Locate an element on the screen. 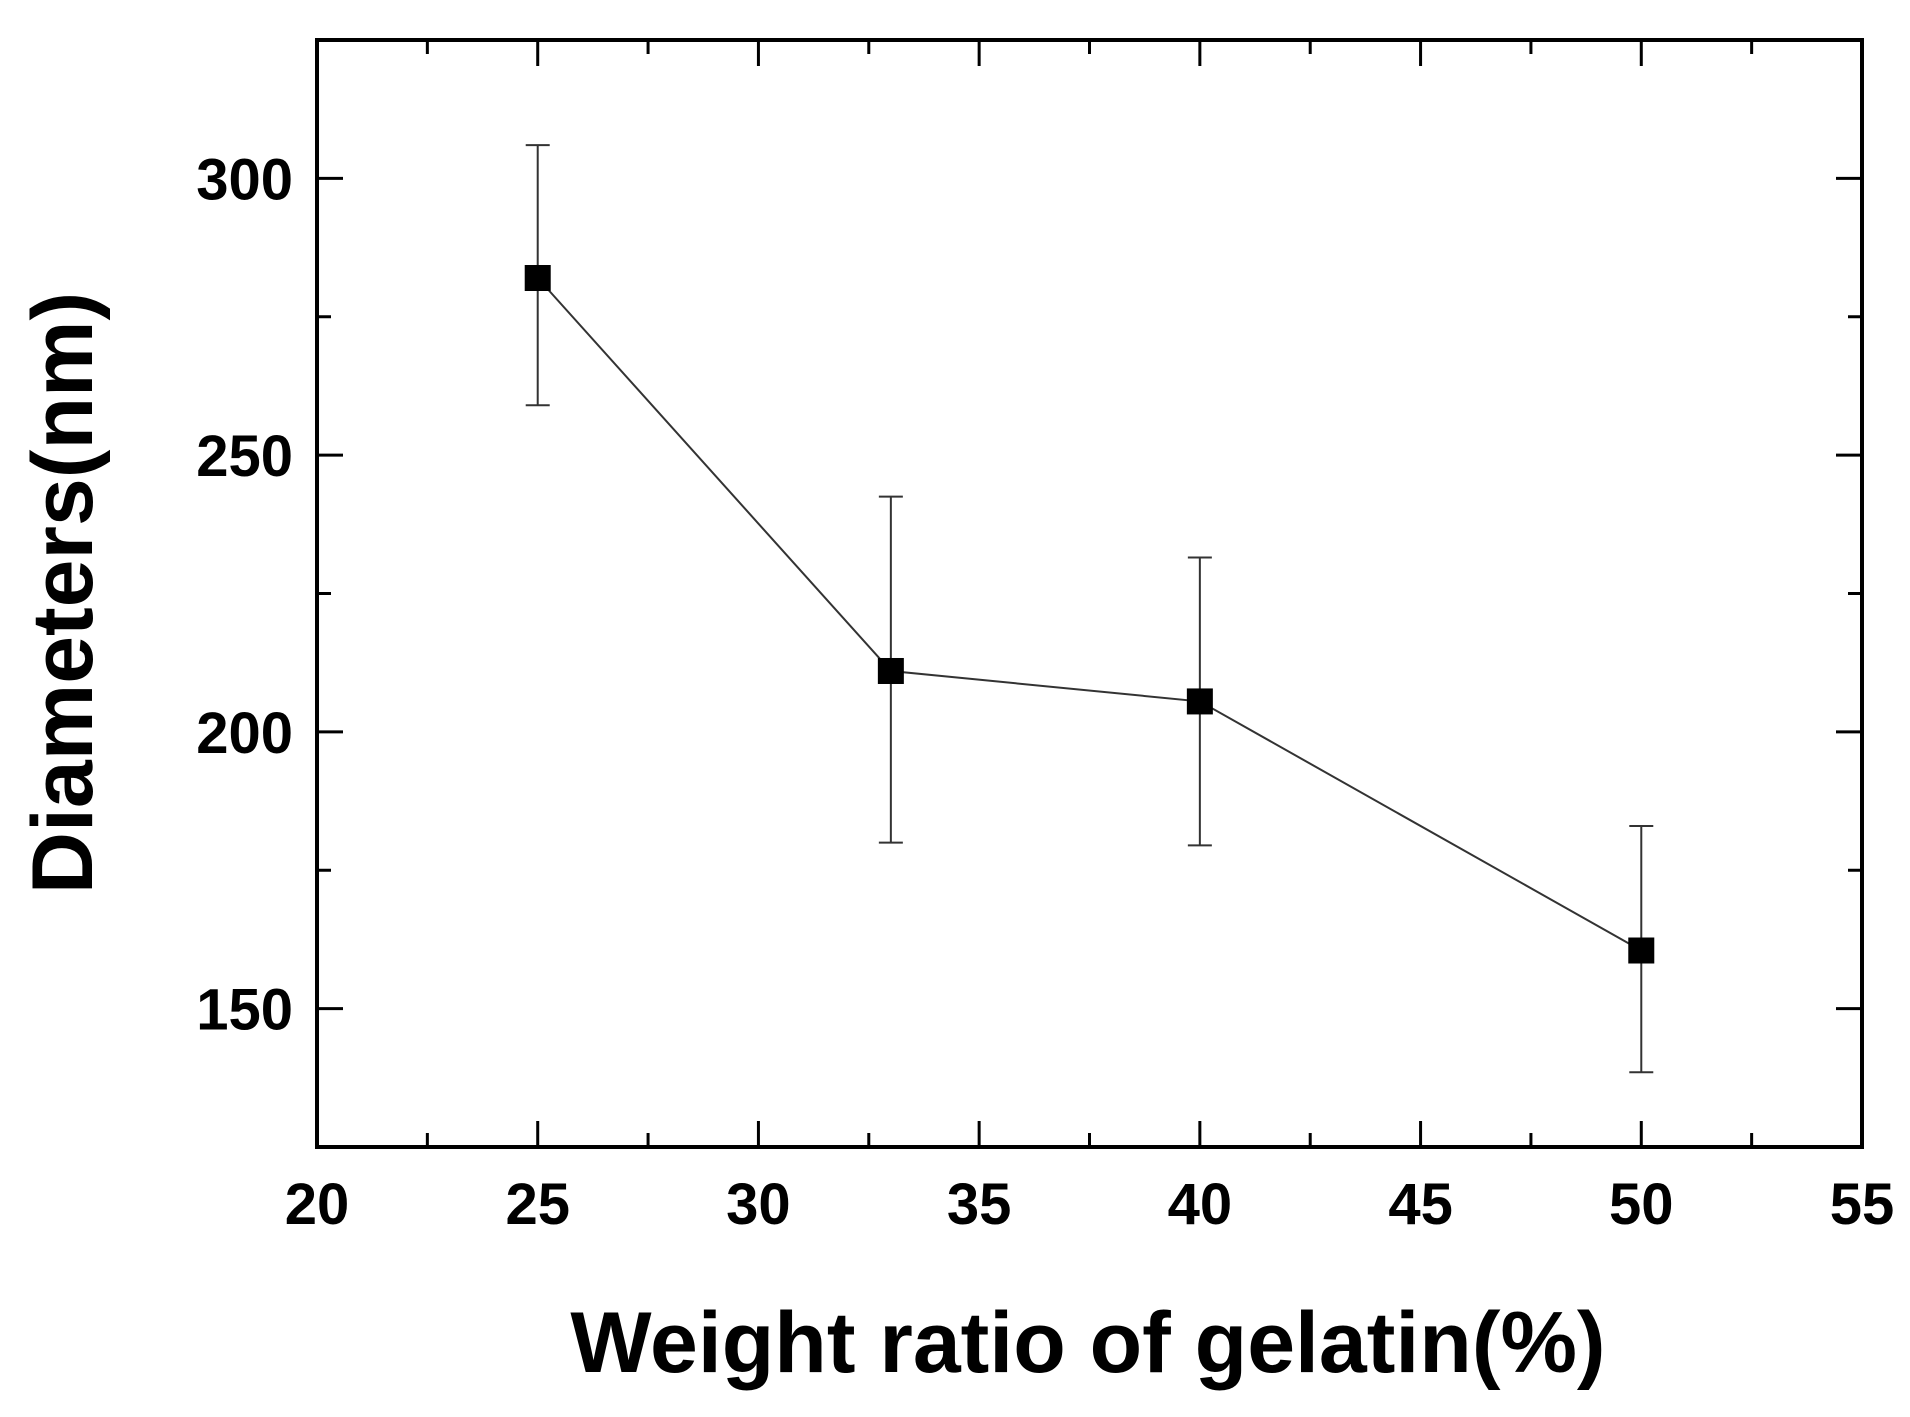 The height and width of the screenshot is (1417, 1910). x-tick-label: 40 is located at coordinates (1200, 1204).